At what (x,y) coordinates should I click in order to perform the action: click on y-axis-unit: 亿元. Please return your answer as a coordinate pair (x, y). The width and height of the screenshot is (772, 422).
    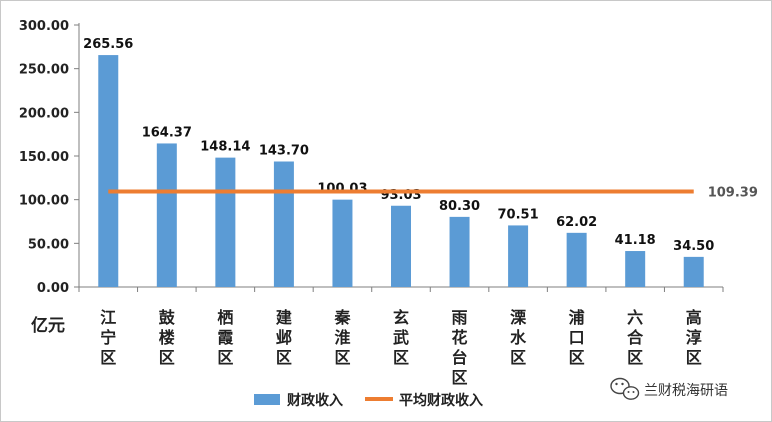
    Looking at the image, I should click on (48, 325).